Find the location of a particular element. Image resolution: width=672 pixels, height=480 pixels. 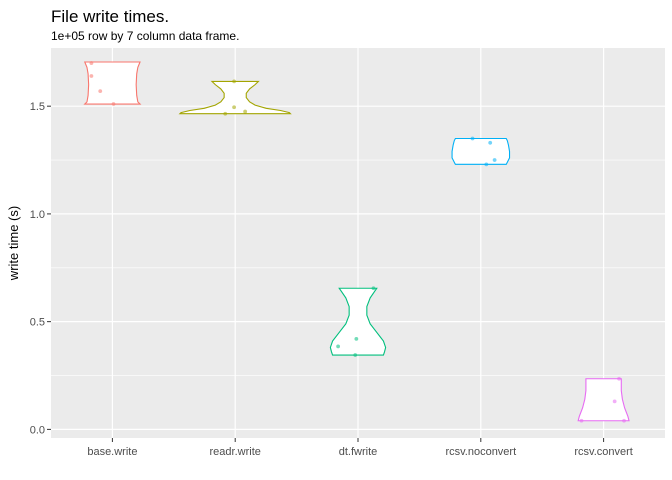

x-tick-label: base.write is located at coordinates (112, 452).